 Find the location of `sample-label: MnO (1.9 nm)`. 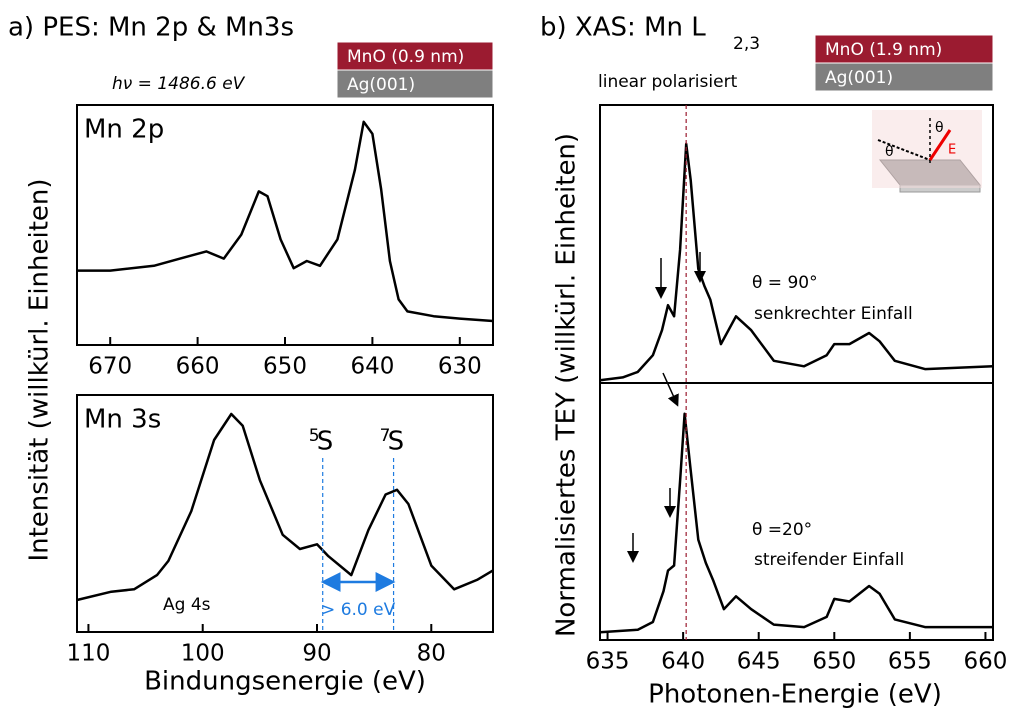

sample-label: MnO (1.9 nm) is located at coordinates (883, 50).